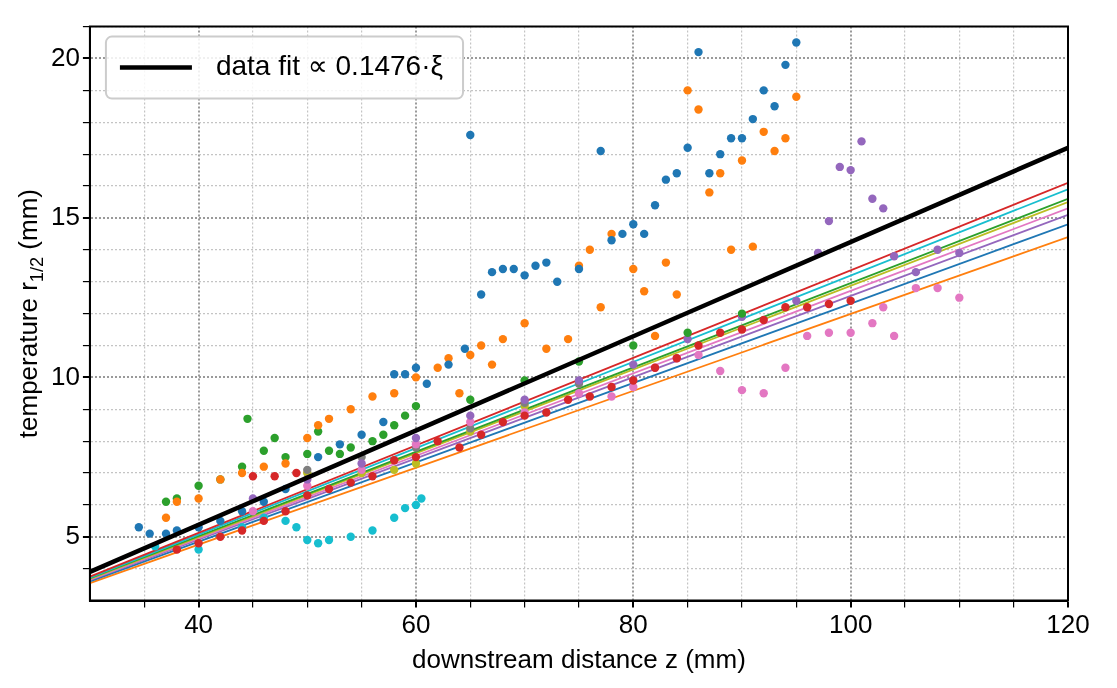  Describe the element at coordinates (72, 534) in the screenshot. I see `y-tick-label: 5` at that location.